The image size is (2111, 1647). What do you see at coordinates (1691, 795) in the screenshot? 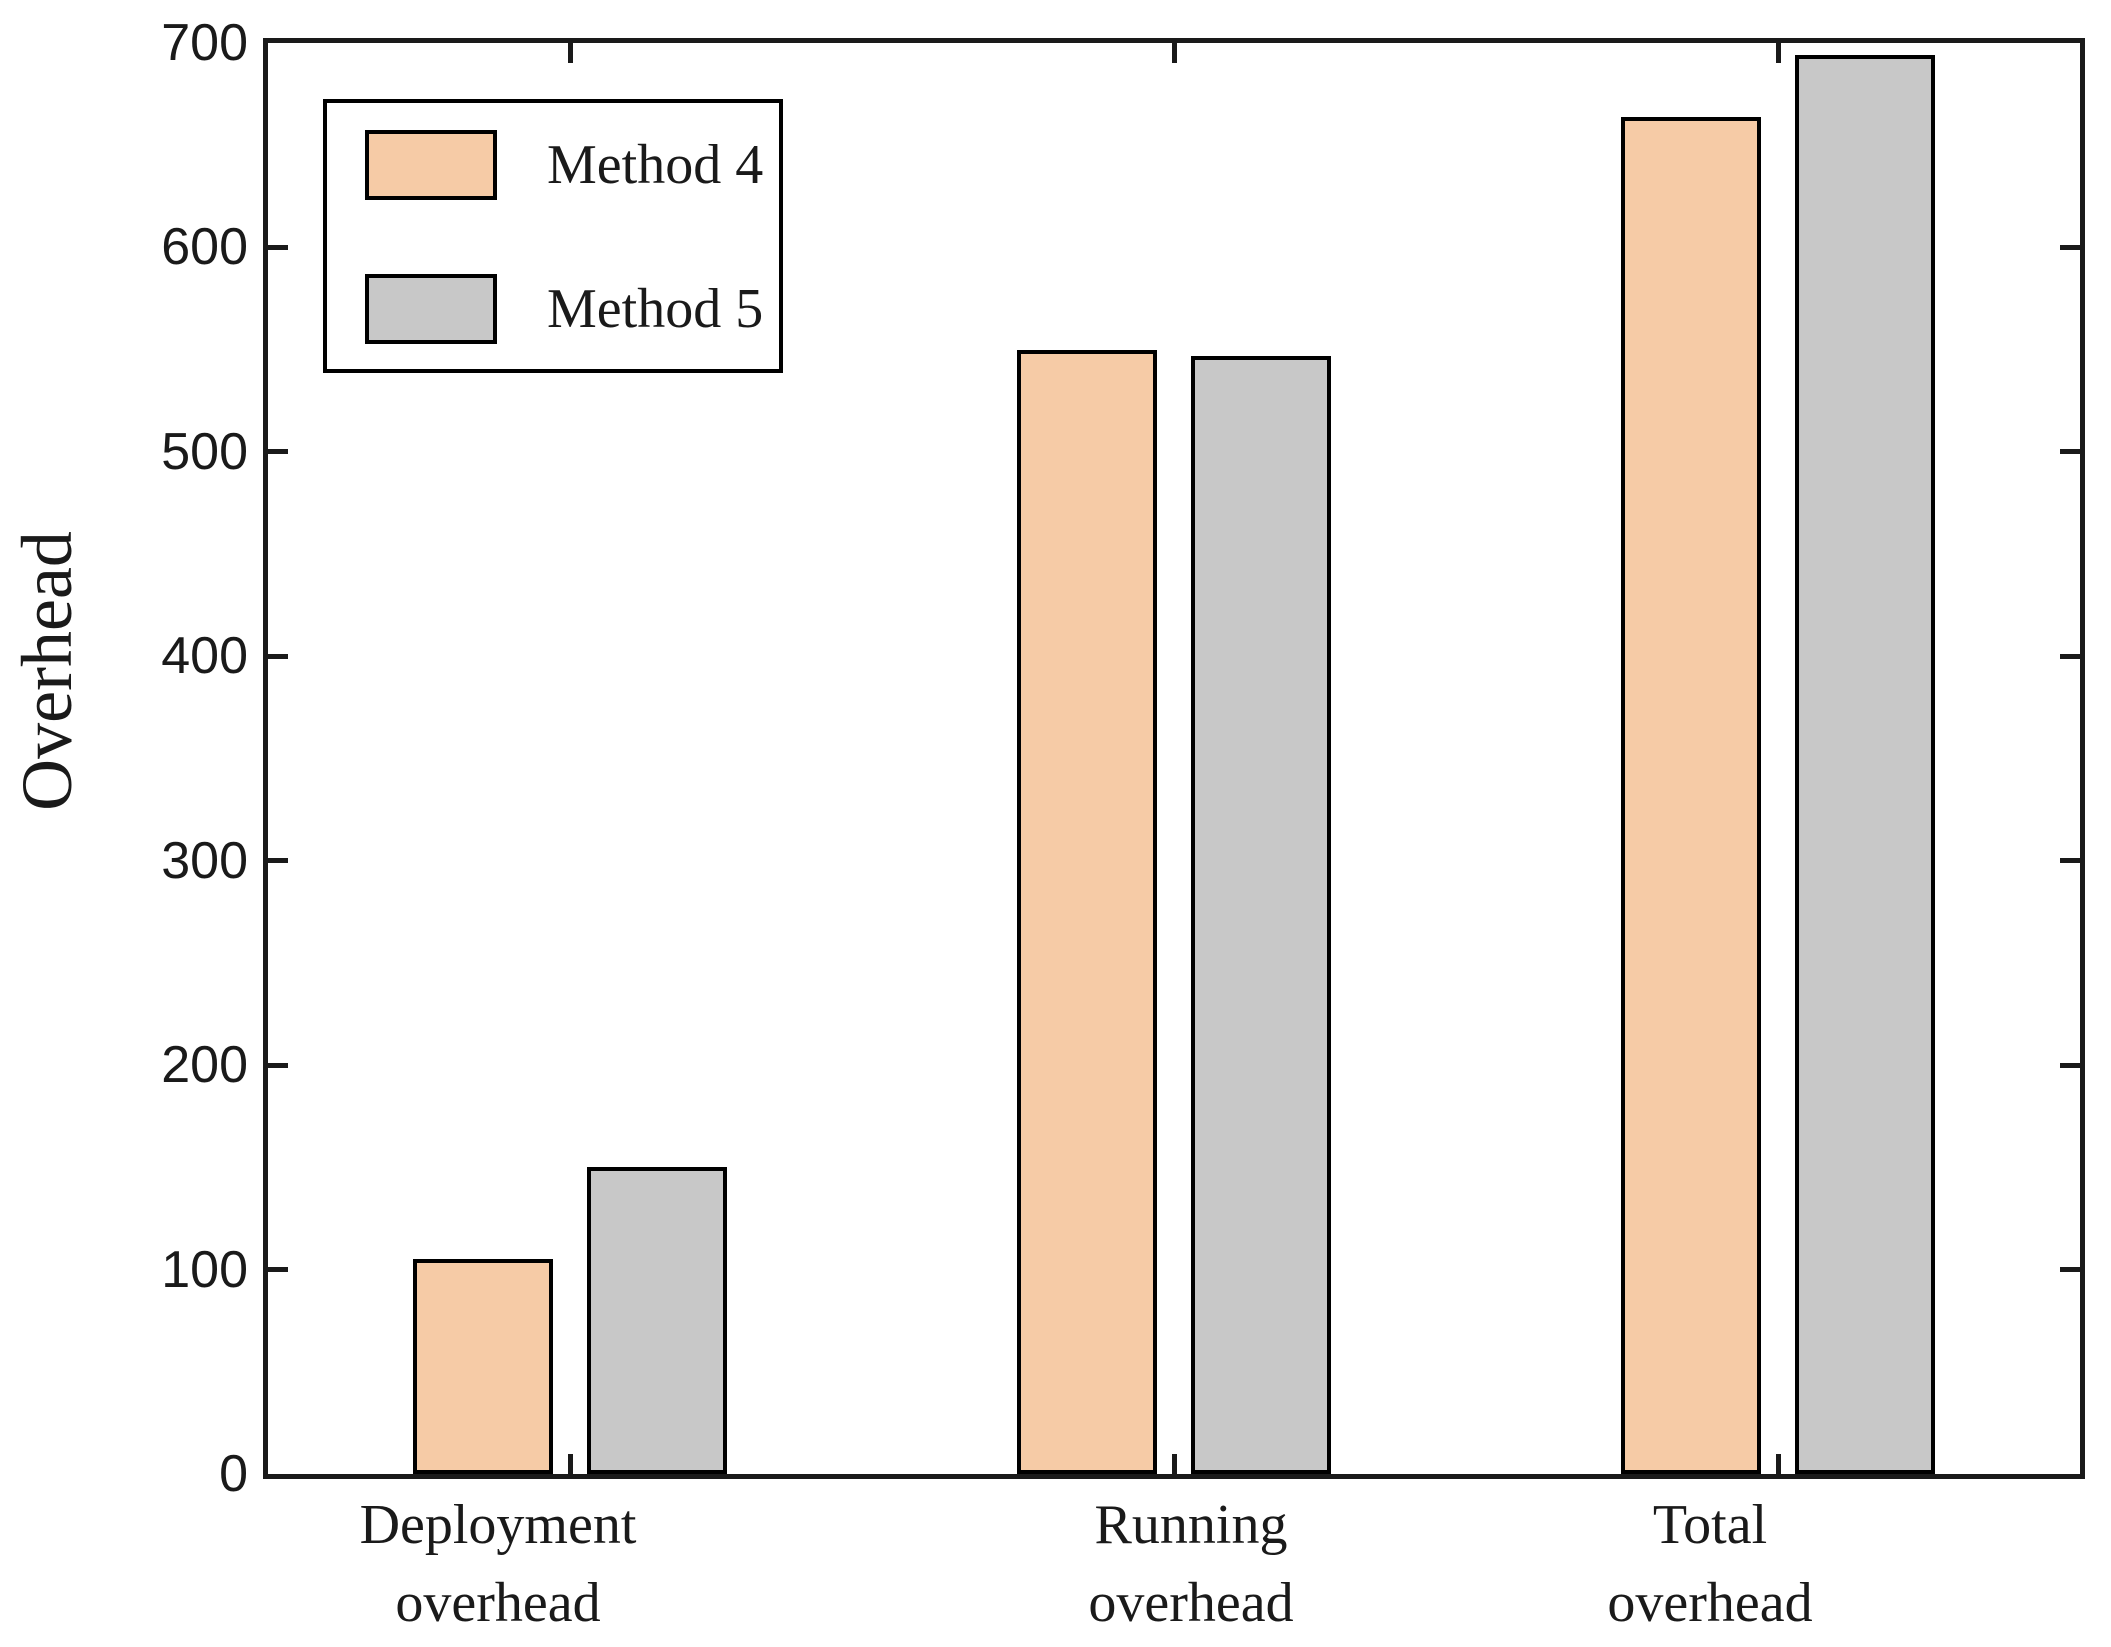
I see `bar-method-4-total-overhead` at bounding box center [1691, 795].